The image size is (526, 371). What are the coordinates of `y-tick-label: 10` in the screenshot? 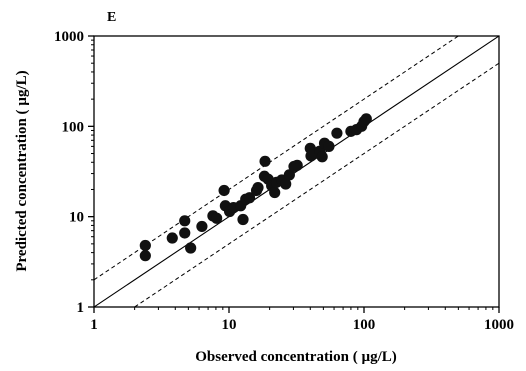 It's located at (76, 218).